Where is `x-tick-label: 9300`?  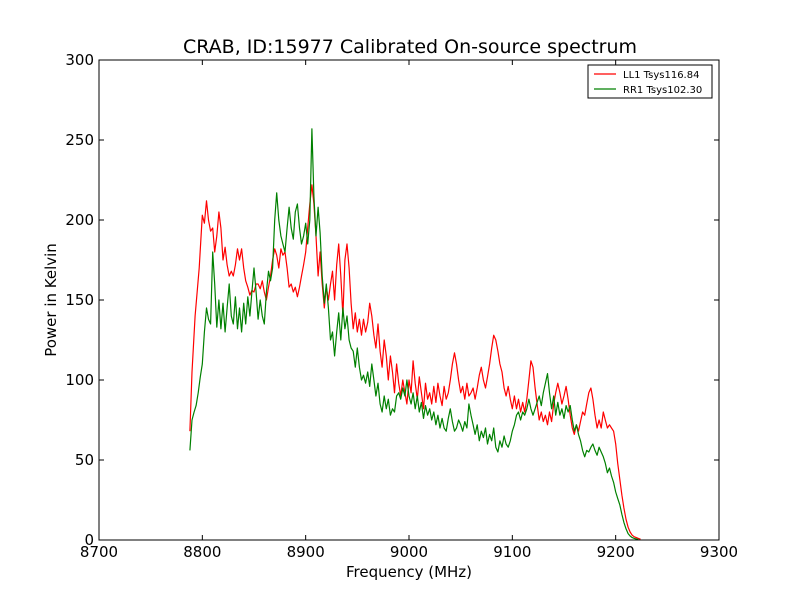
x-tick-label: 9300 is located at coordinates (719, 552).